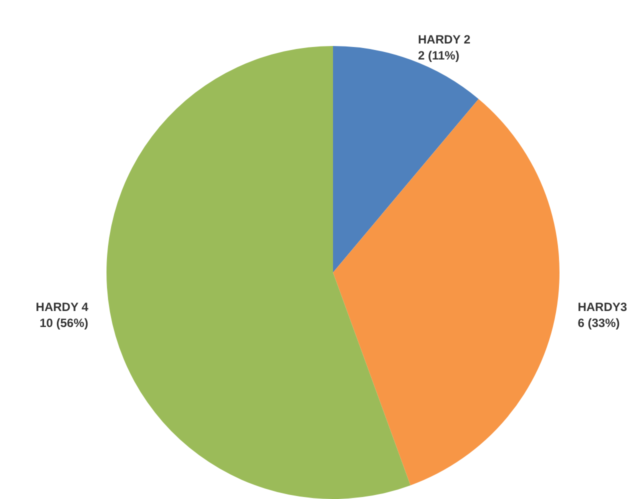 The width and height of the screenshot is (642, 499). I want to click on data-label: 2 (11%), so click(439, 55).